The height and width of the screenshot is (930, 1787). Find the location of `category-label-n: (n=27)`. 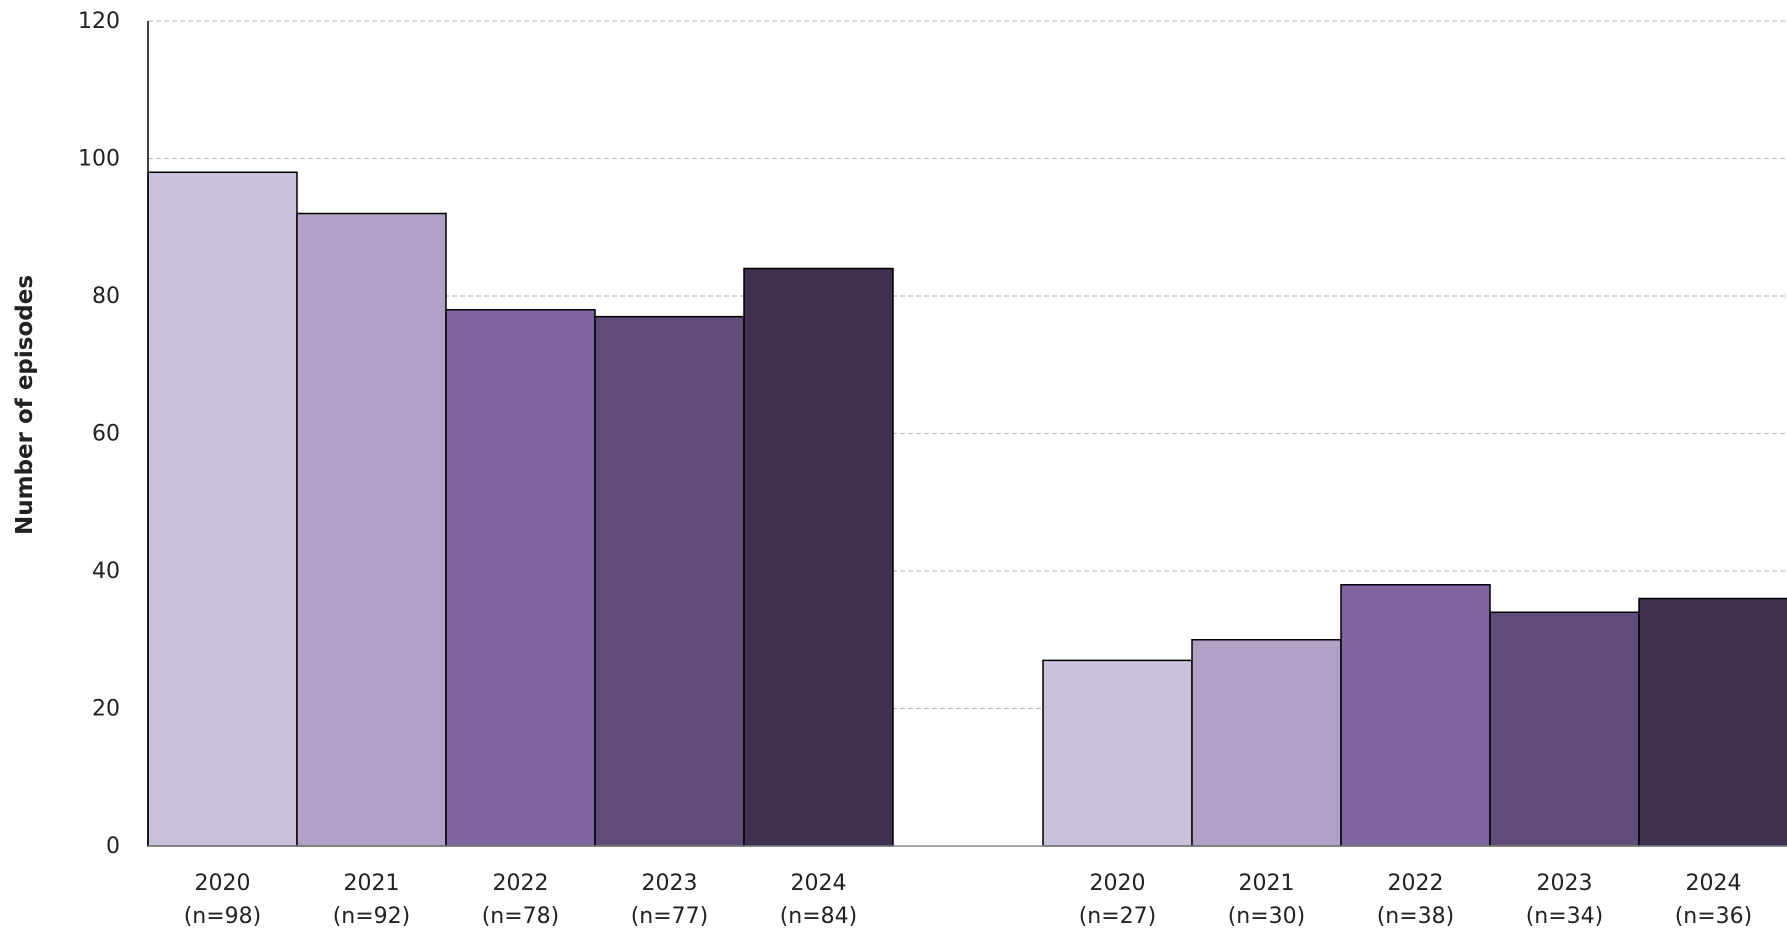

category-label-n: (n=27) is located at coordinates (1118, 916).